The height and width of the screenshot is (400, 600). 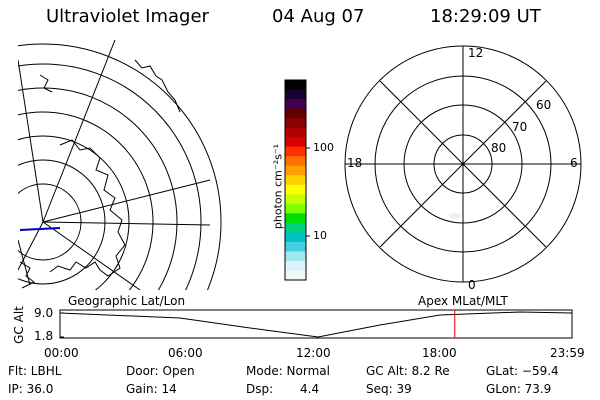 I want to click on mlt-label-0: 0, so click(x=472, y=285).